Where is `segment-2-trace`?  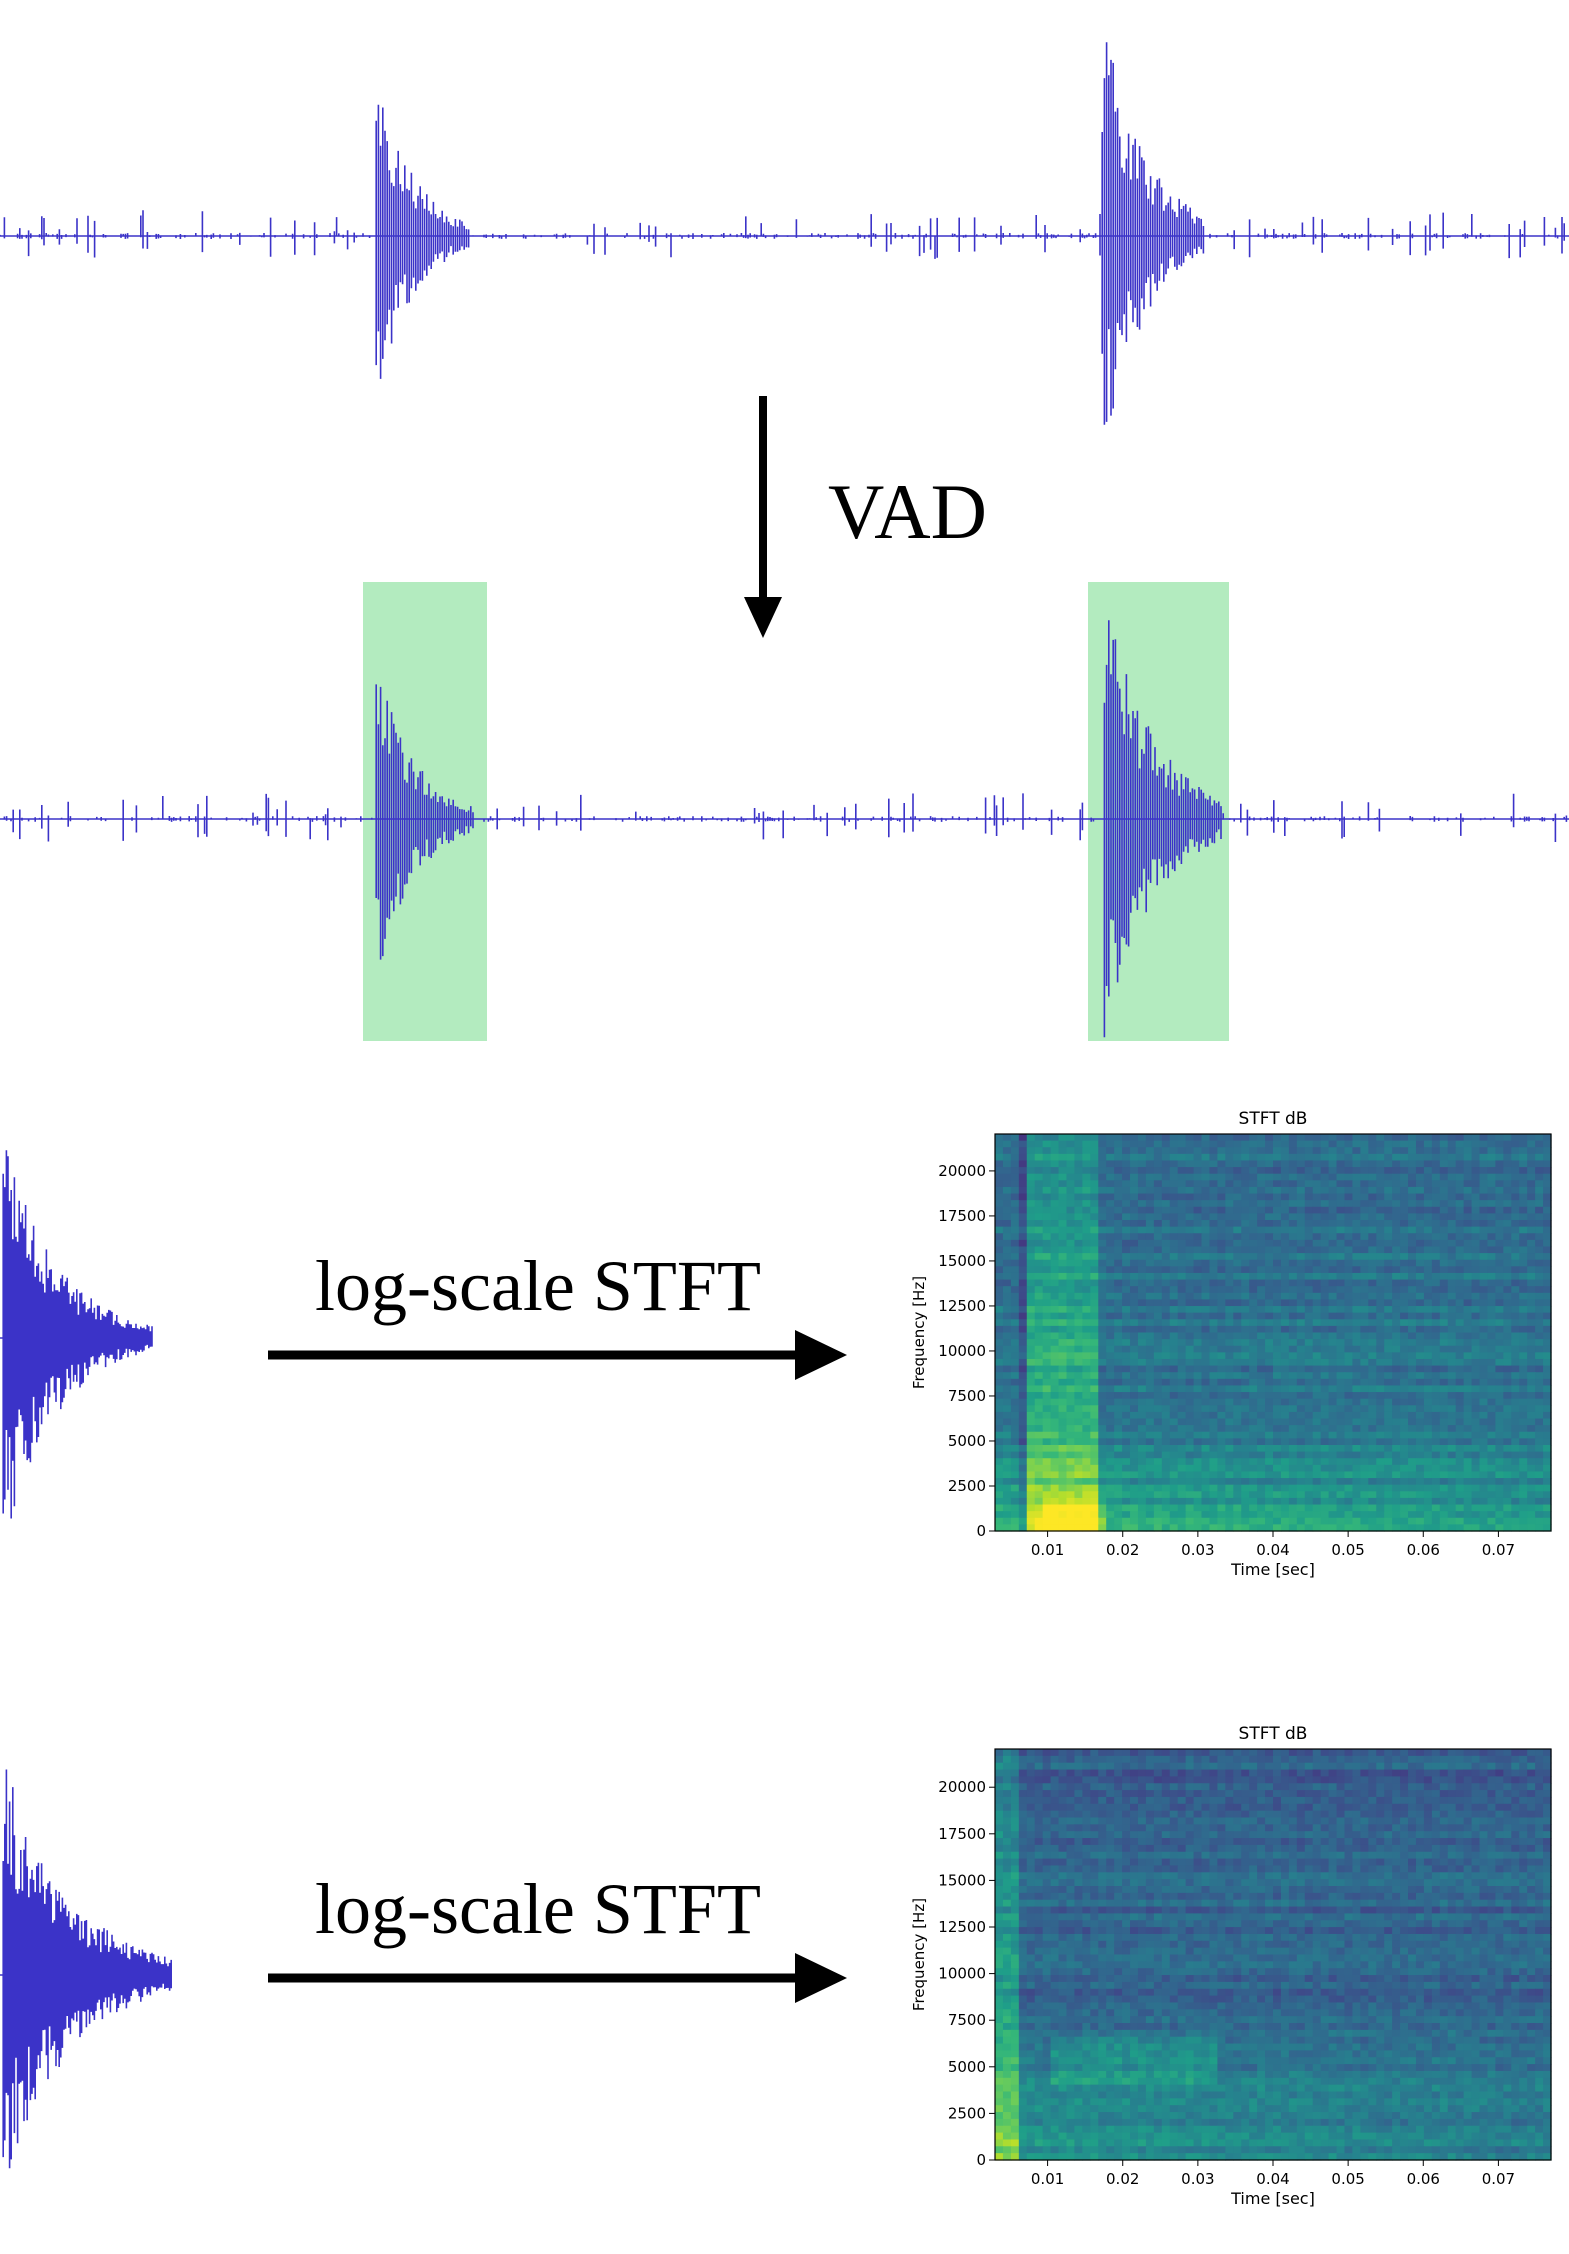
segment-2-trace is located at coordinates (87, 1969).